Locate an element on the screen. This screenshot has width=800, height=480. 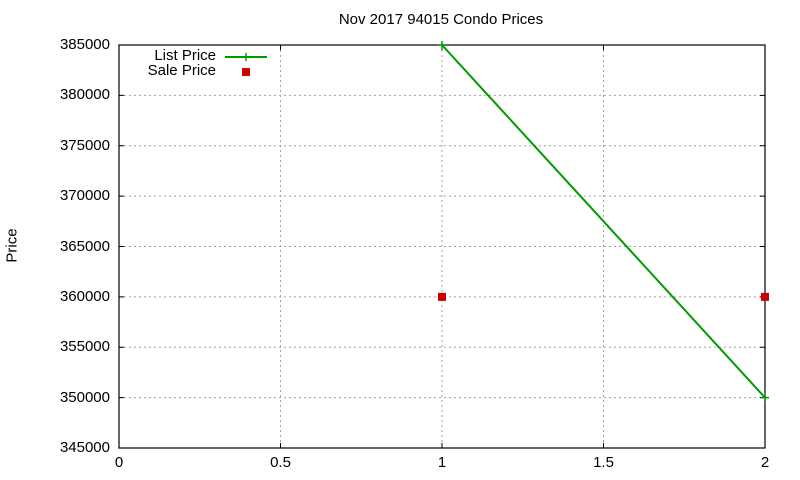
chart-title: Nov 2017 94015 Condo Prices is located at coordinates (441, 19).